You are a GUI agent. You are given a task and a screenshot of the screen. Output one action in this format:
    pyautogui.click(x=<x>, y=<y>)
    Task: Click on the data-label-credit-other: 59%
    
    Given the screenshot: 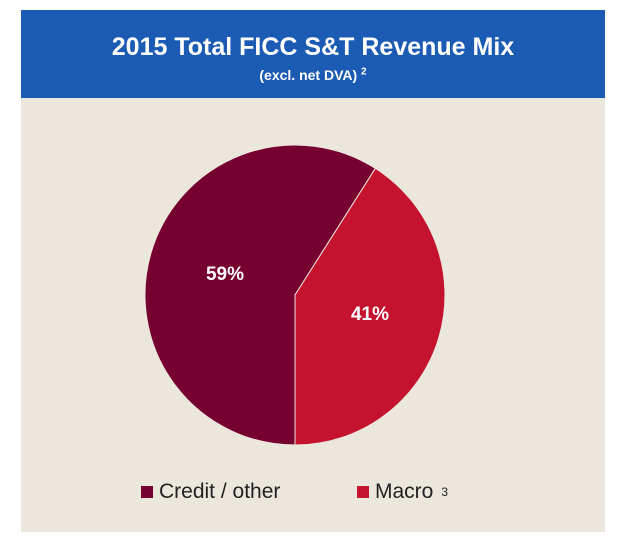 What is the action you would take?
    pyautogui.click(x=225, y=274)
    